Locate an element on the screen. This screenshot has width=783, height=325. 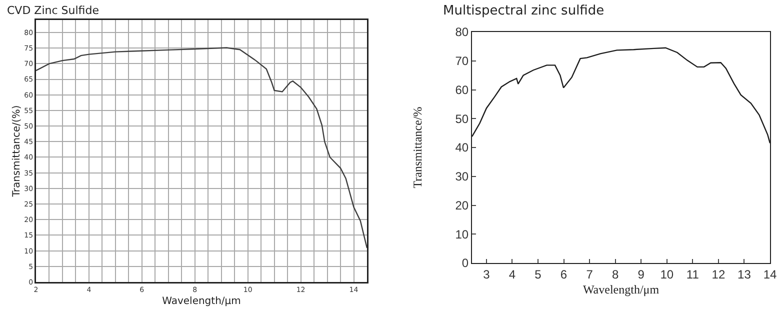
y-tick-label: 70 is located at coordinates (462, 61).